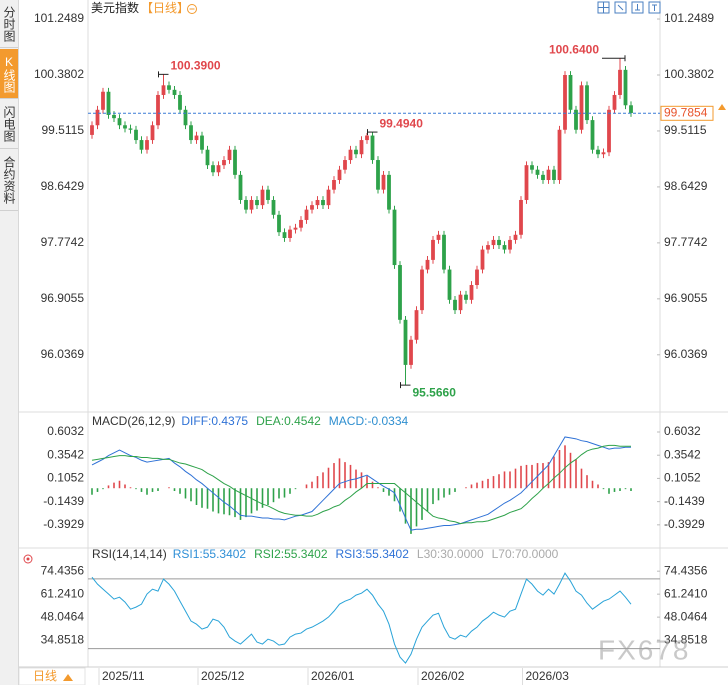 The image size is (728, 685). I want to click on sidebar-tab: K线图, so click(9, 74).